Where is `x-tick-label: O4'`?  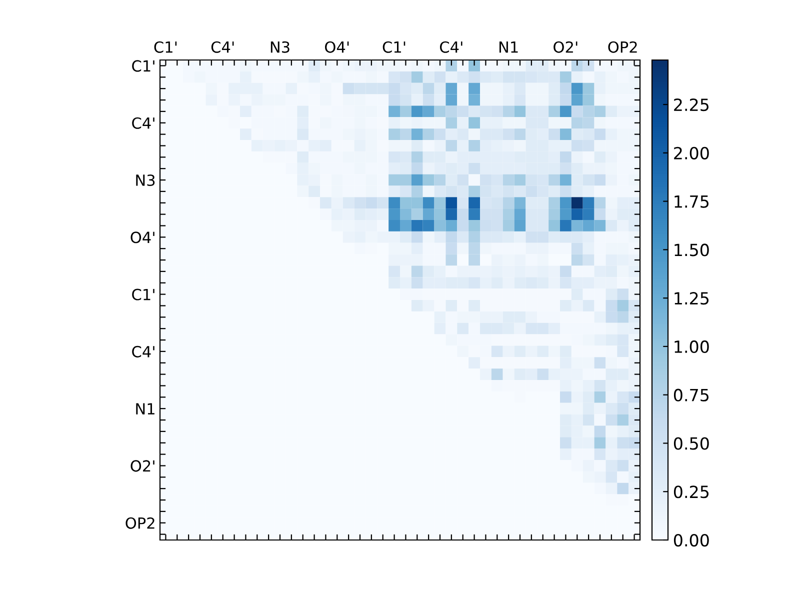 x-tick-label: O4' is located at coordinates (337, 47).